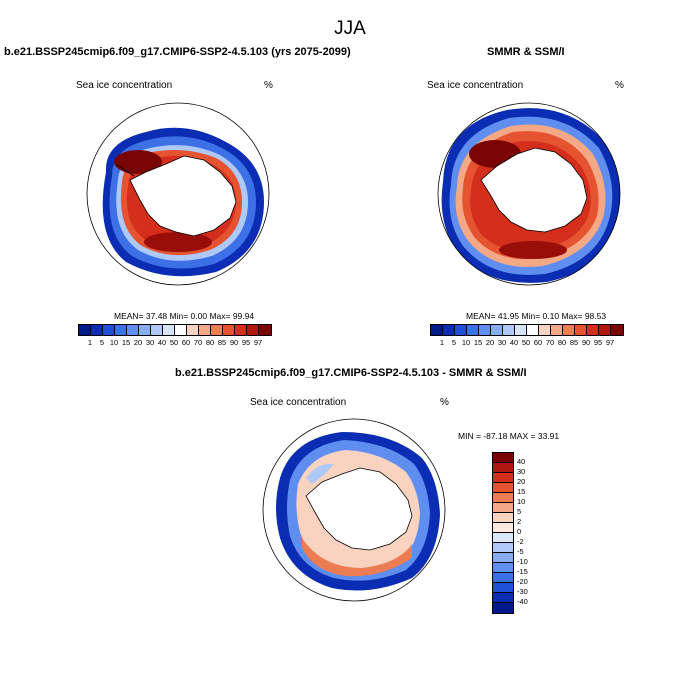 This screenshot has height=700, width=700. What do you see at coordinates (178, 242) in the screenshot?
I see `model-ross-ice` at bounding box center [178, 242].